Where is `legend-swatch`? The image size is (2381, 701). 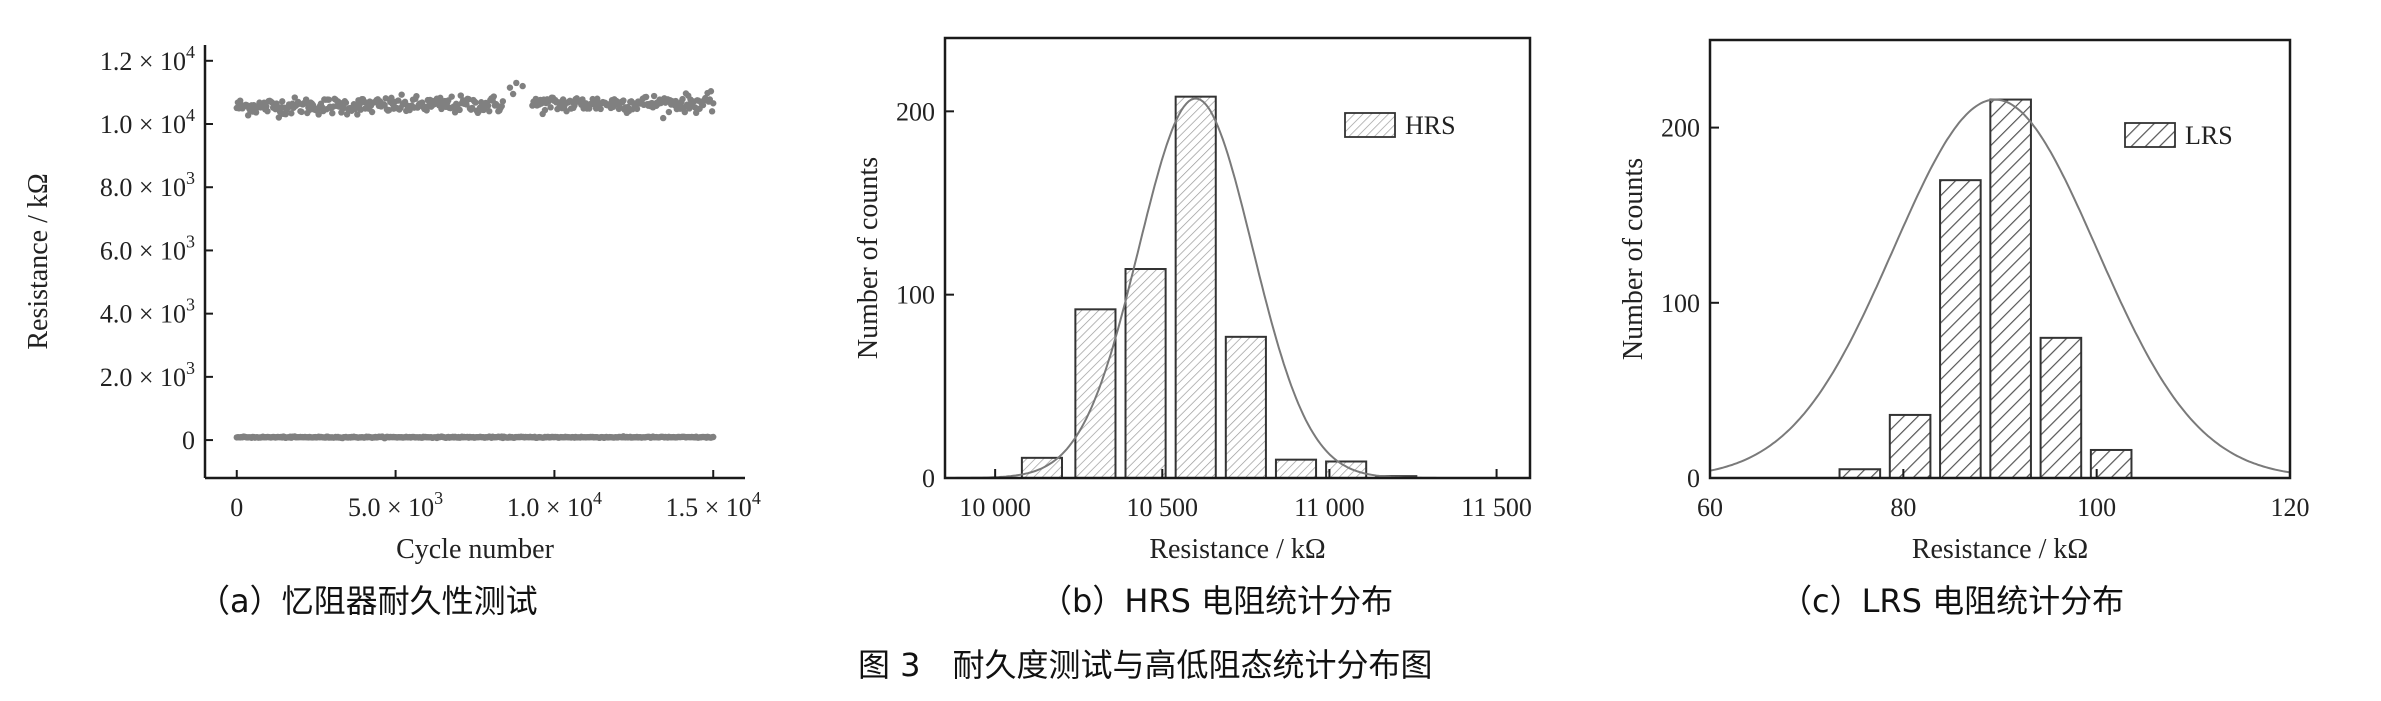 legend-swatch is located at coordinates (1370, 125).